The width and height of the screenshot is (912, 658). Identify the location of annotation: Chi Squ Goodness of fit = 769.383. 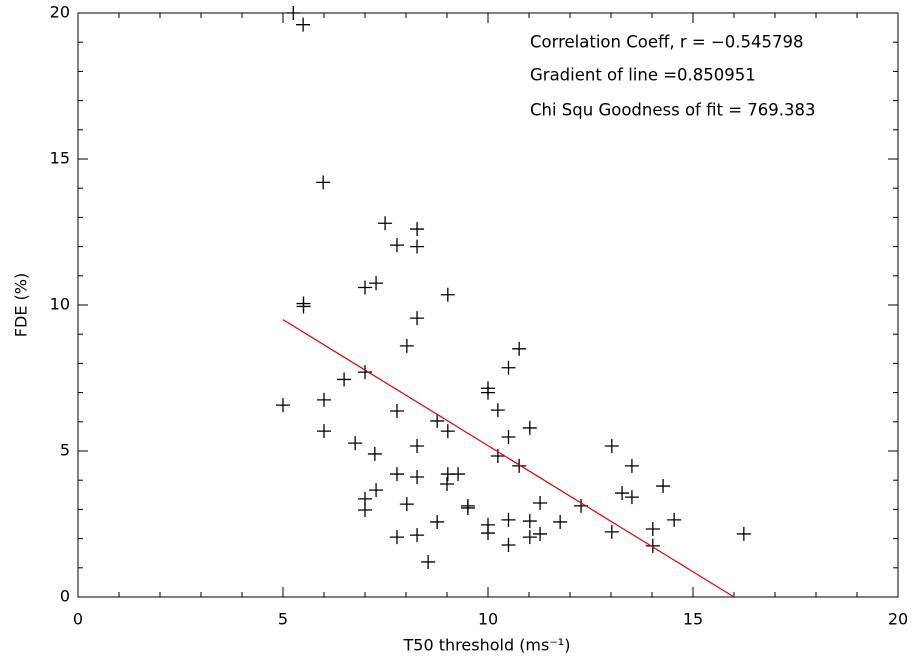
(673, 110).